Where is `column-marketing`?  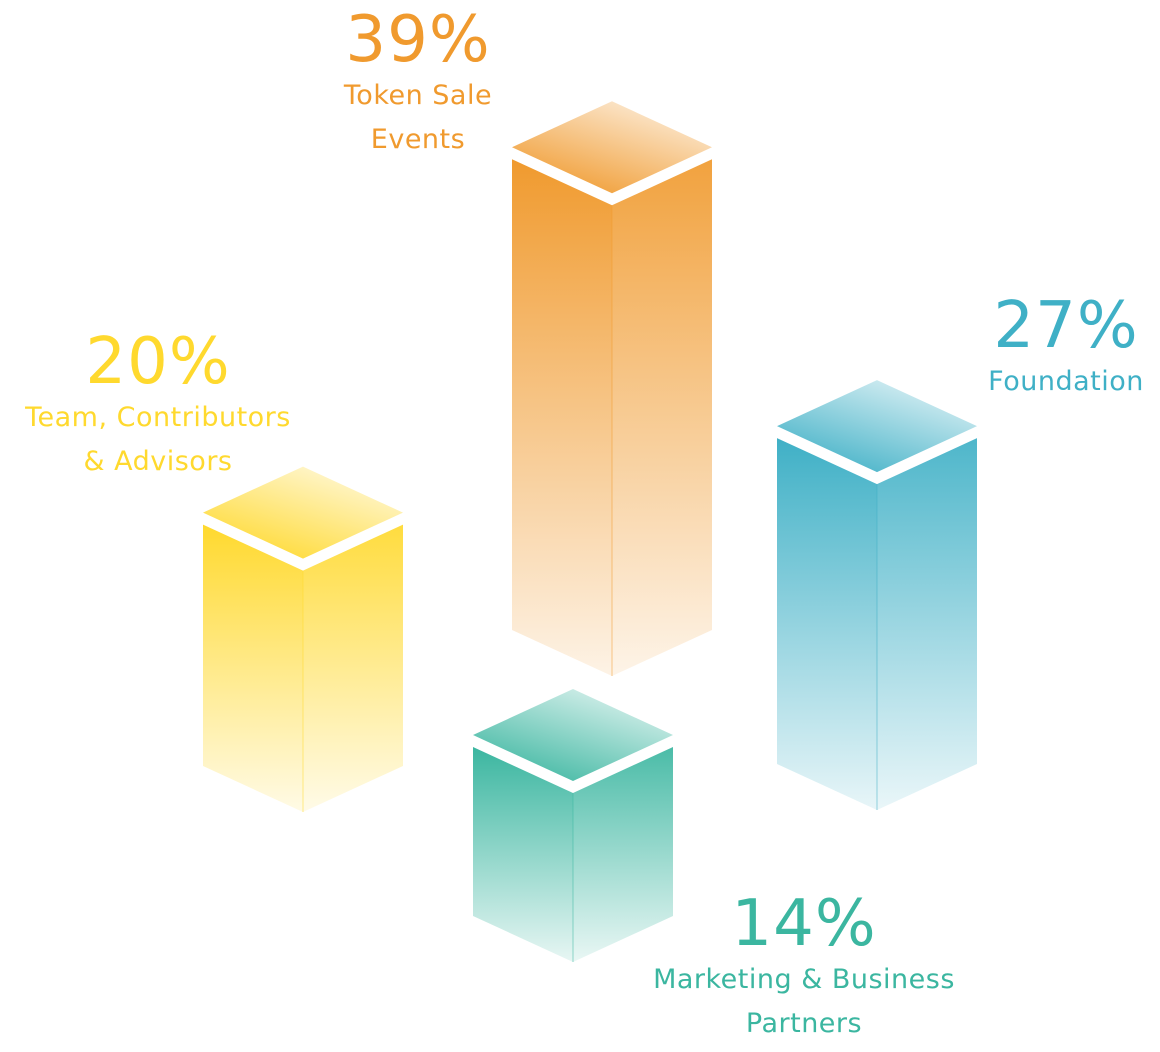
column-marketing is located at coordinates (573, 825).